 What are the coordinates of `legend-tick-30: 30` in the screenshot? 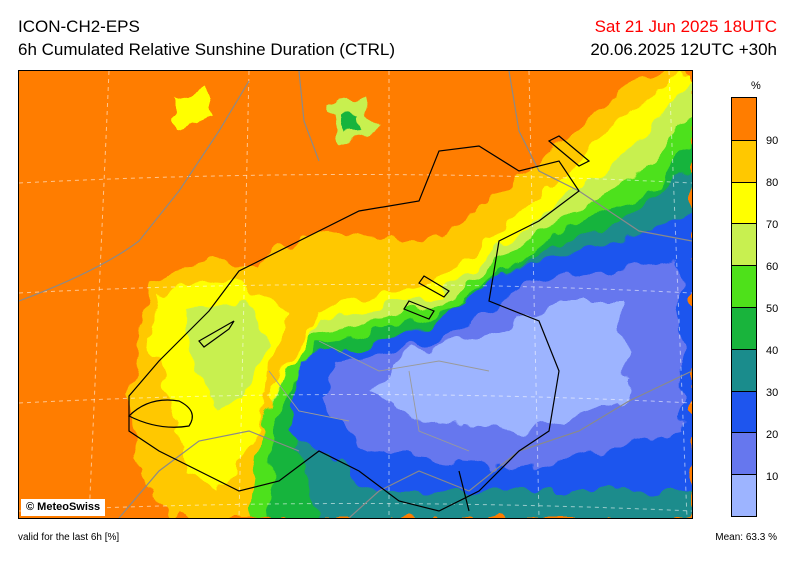 It's located at (772, 393).